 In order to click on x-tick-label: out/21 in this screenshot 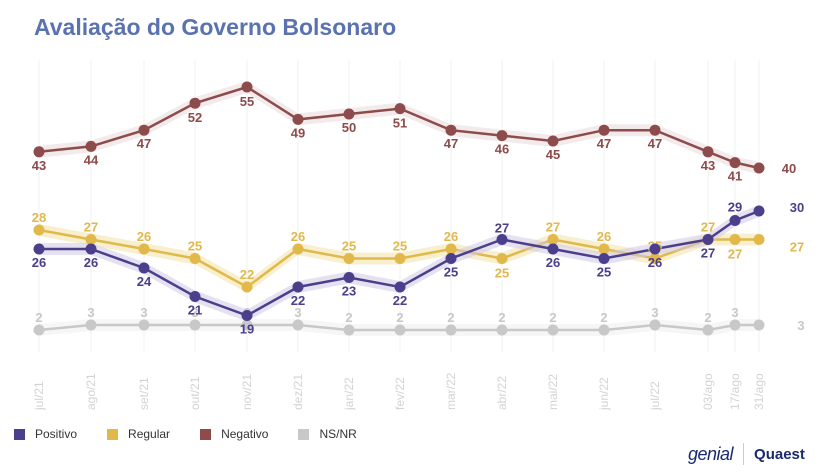, I will do `click(195, 393)`.